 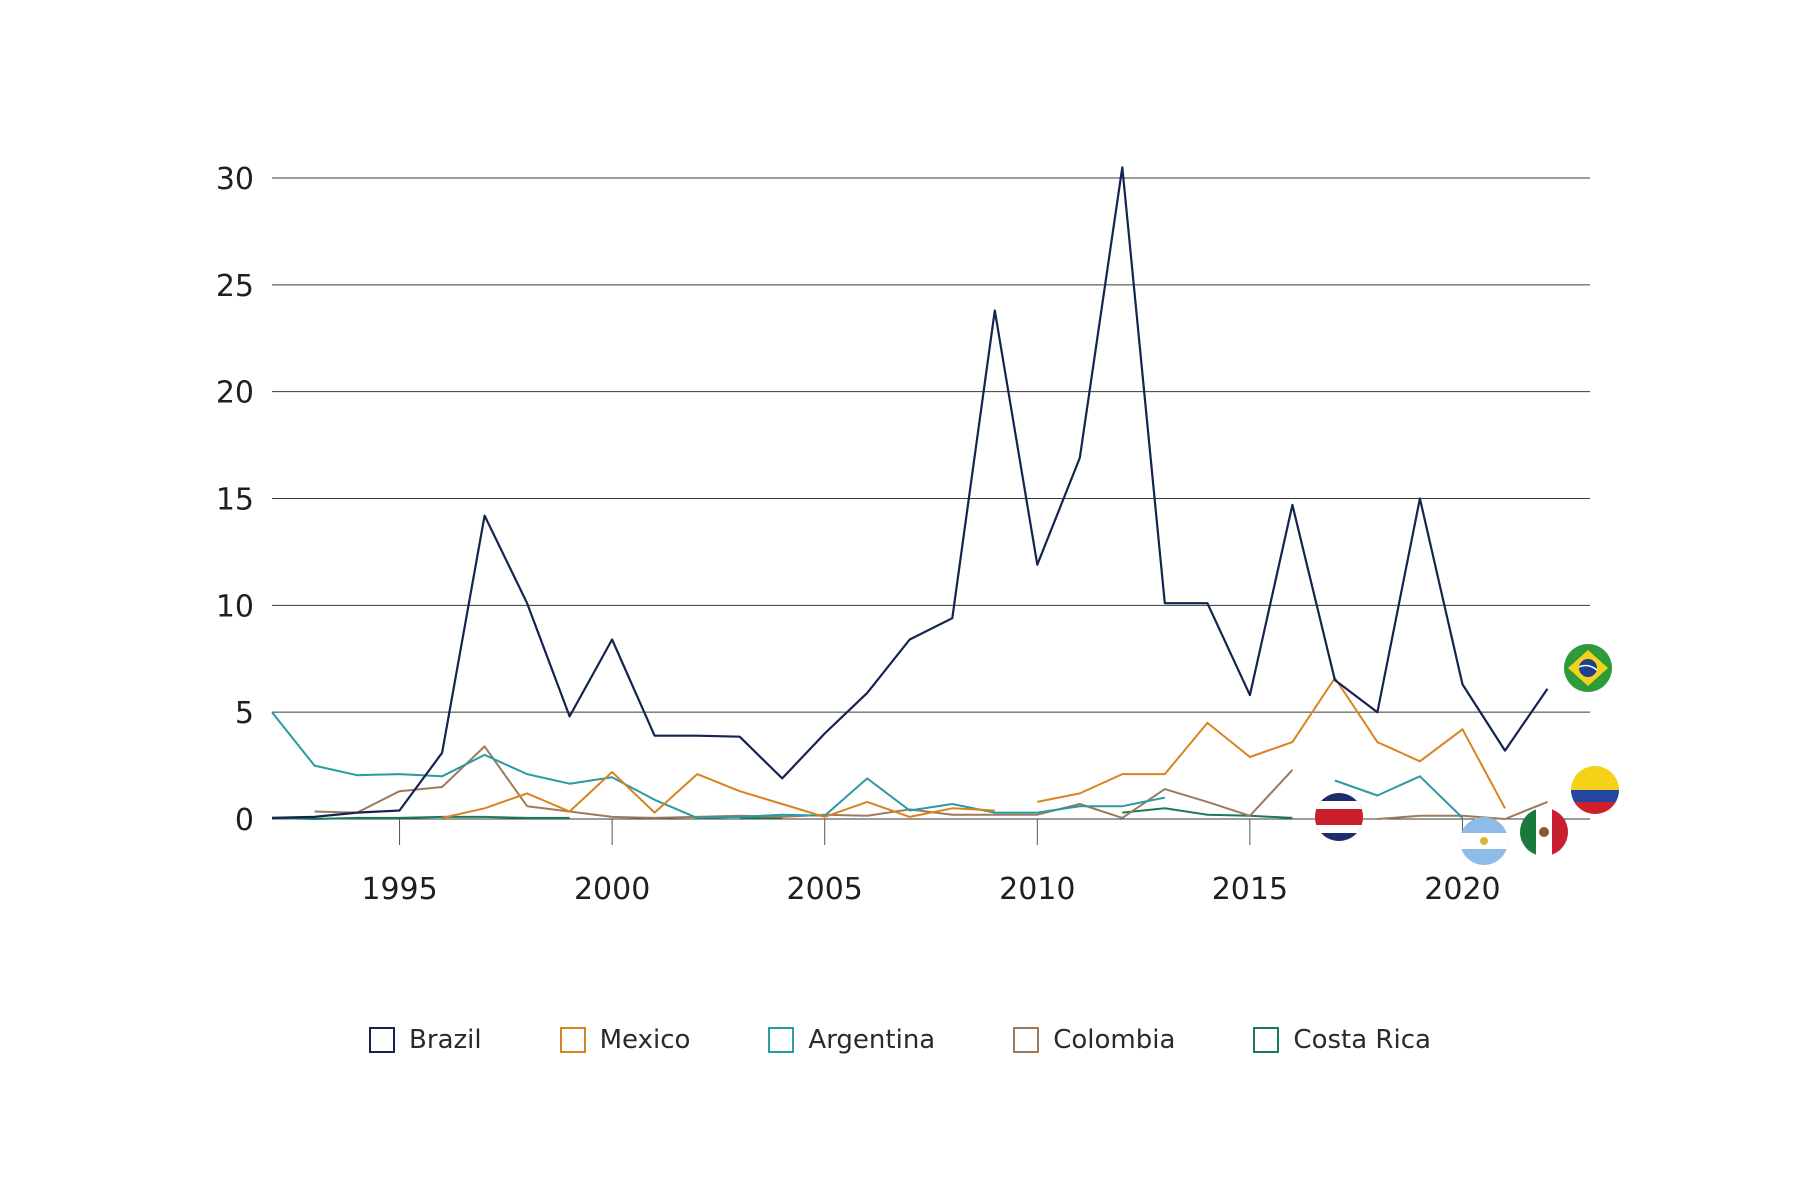 What do you see at coordinates (645, 1040) in the screenshot?
I see `legend-label: Mexico` at bounding box center [645, 1040].